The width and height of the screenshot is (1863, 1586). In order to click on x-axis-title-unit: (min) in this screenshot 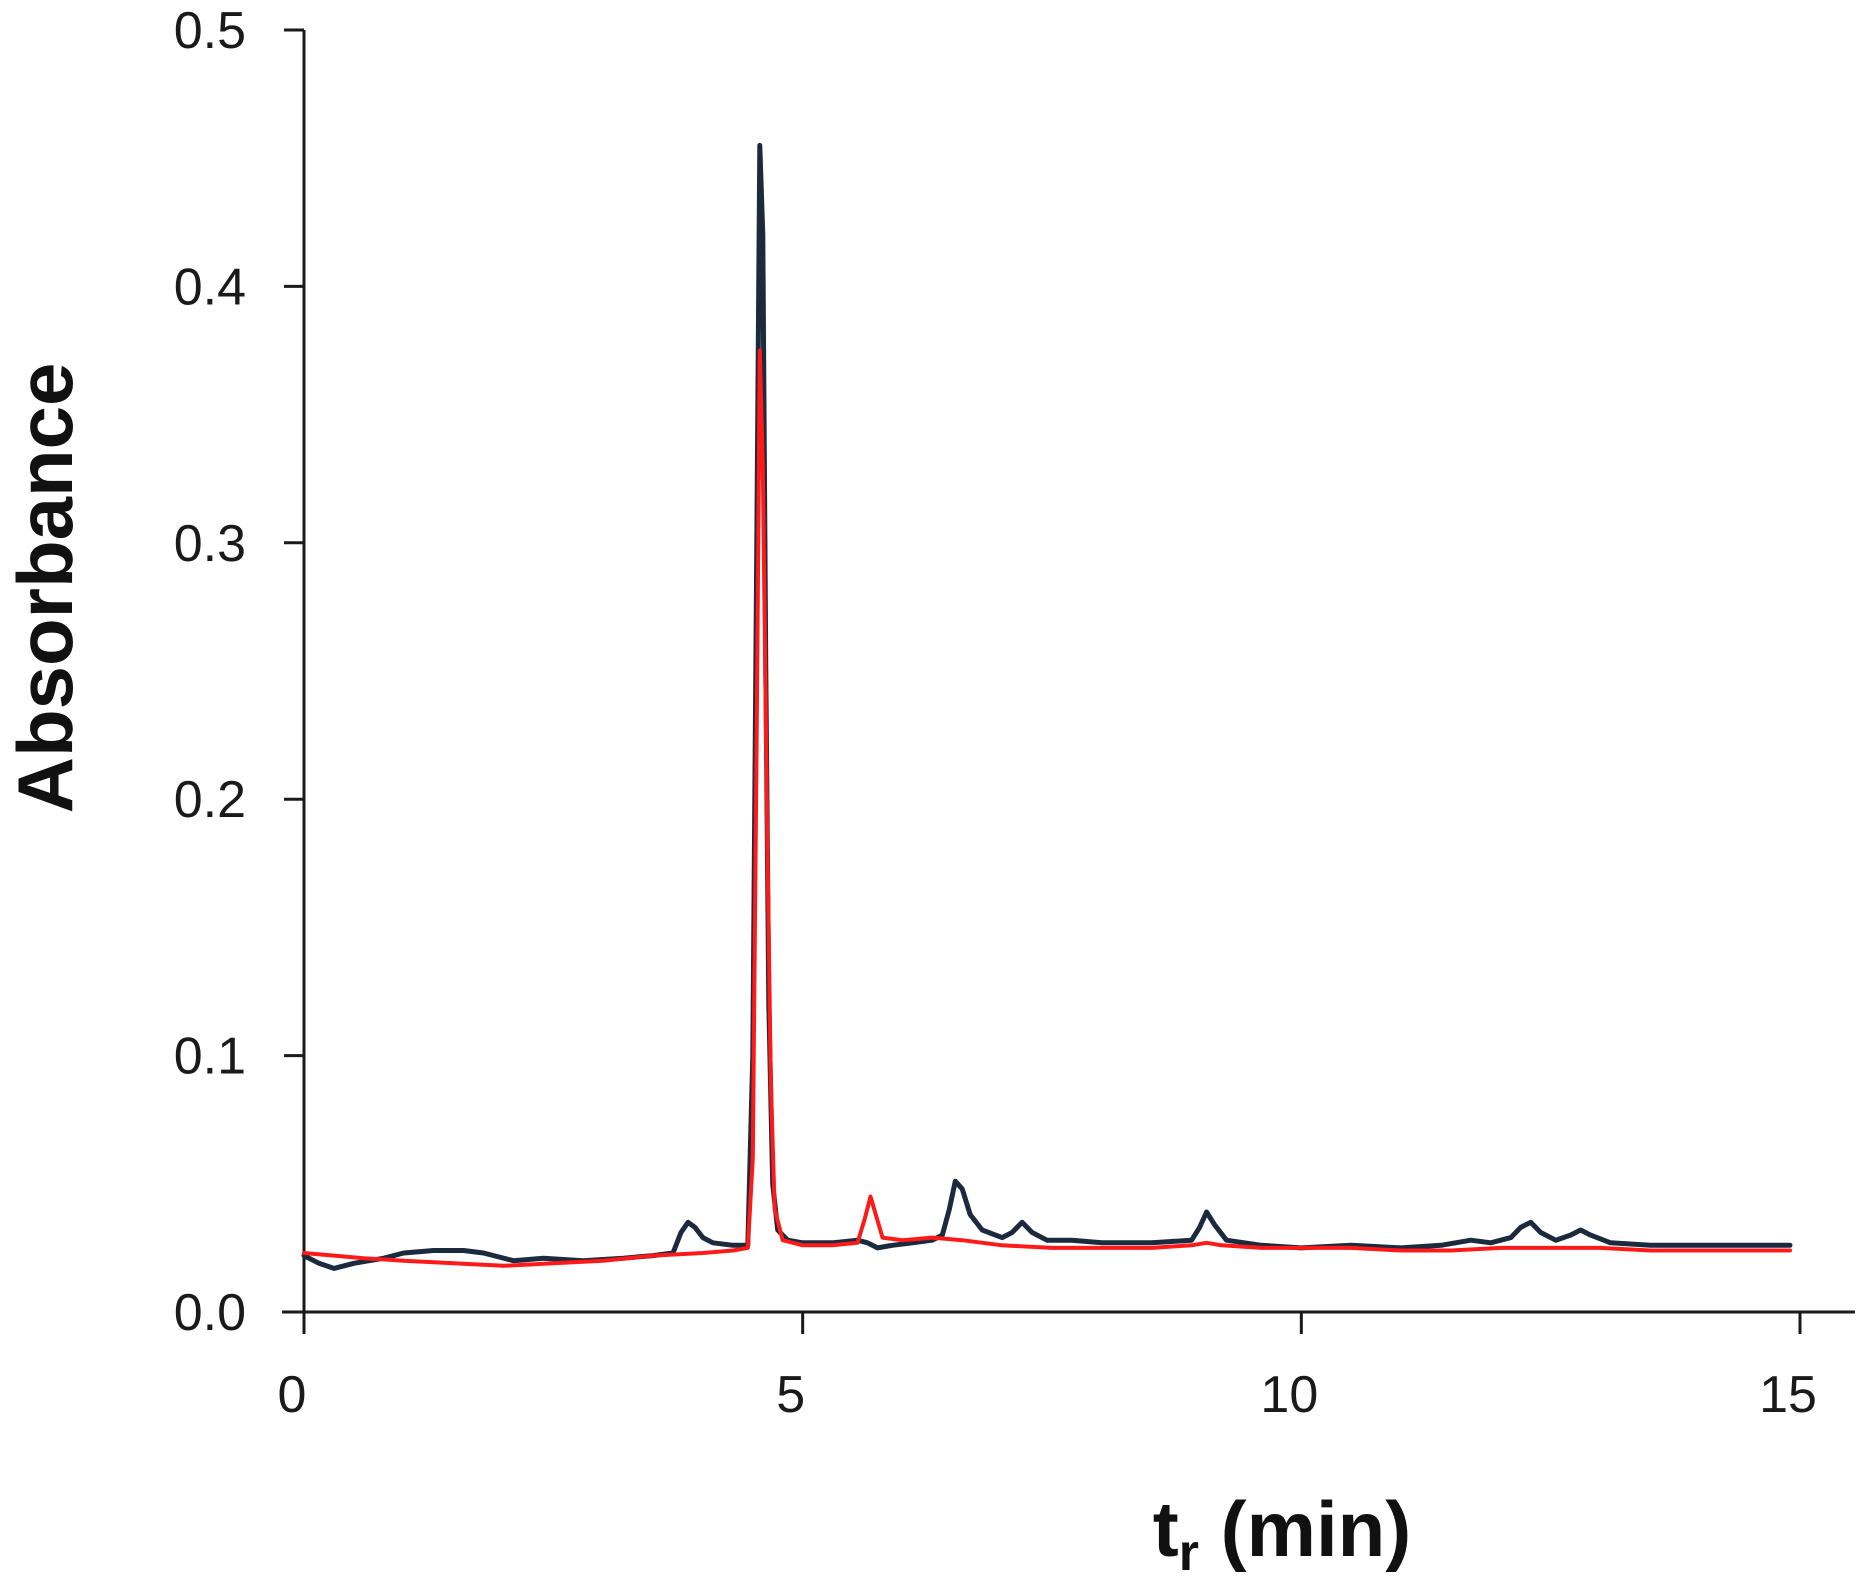, I will do `click(1305, 1529)`.